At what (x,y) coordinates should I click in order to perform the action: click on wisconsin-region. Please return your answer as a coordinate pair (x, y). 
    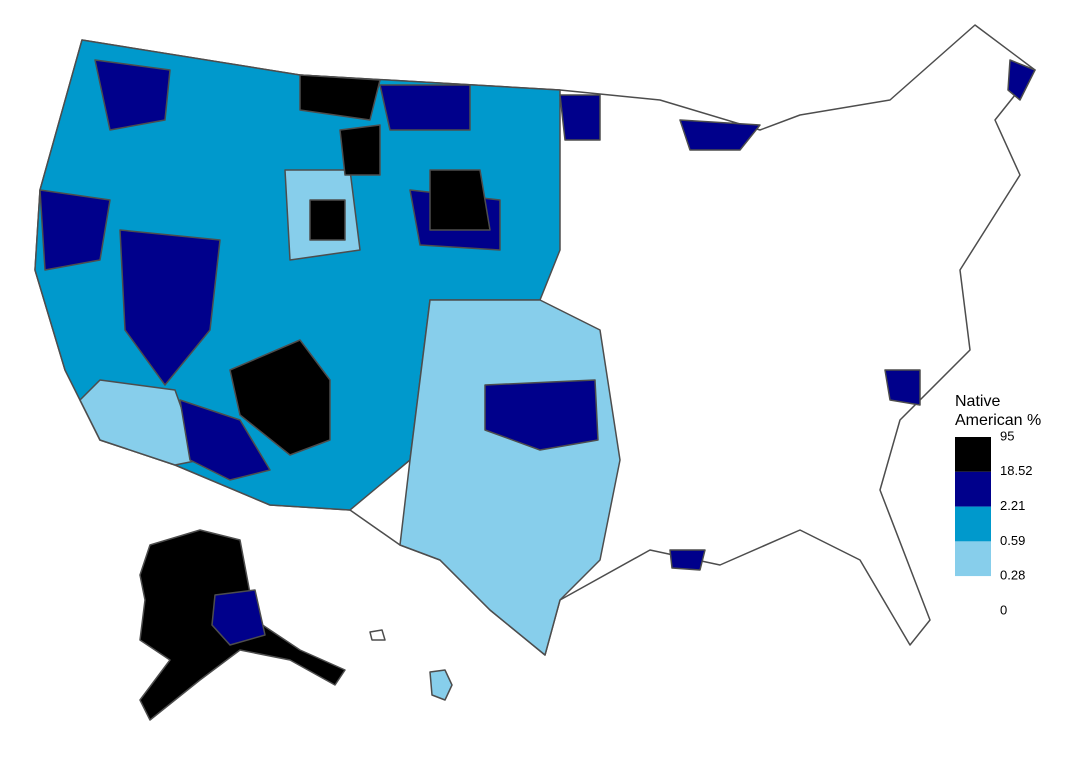
    Looking at the image, I should click on (720, 135).